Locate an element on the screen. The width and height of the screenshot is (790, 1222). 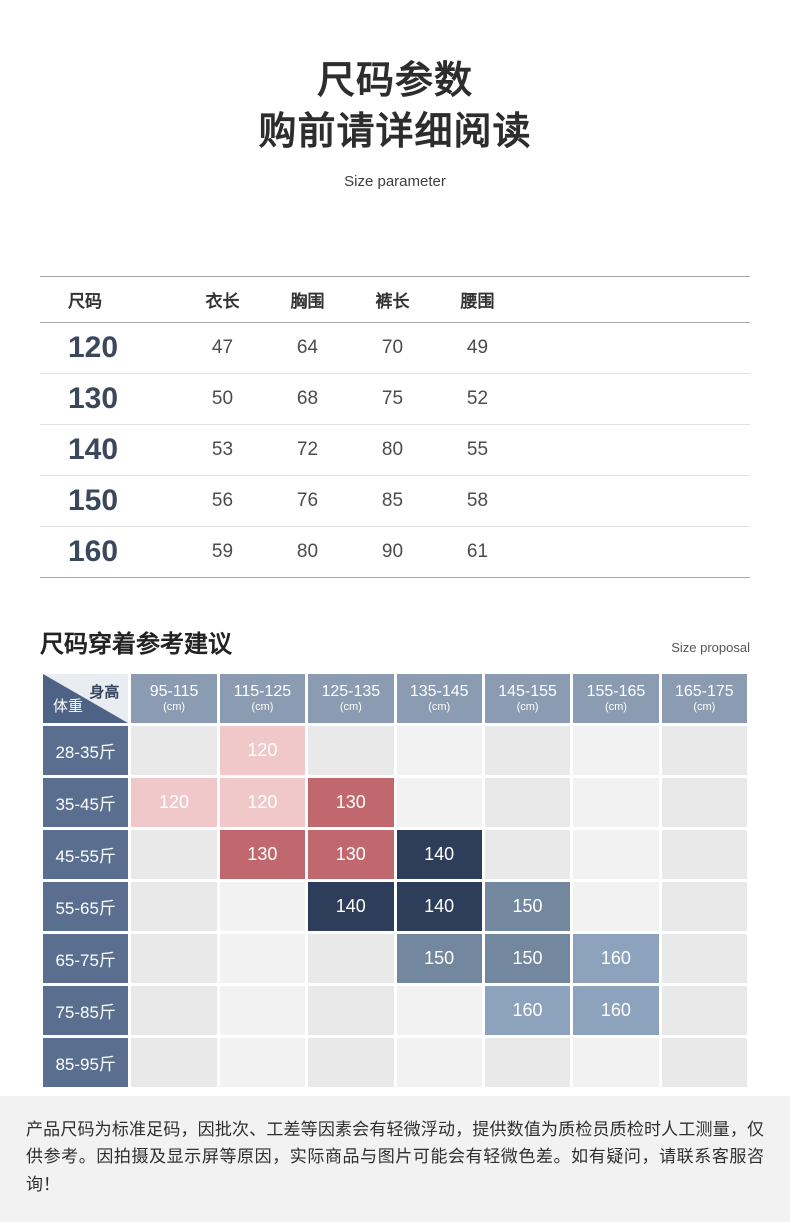
size-value-cell: 150 is located at coordinates (93, 500).